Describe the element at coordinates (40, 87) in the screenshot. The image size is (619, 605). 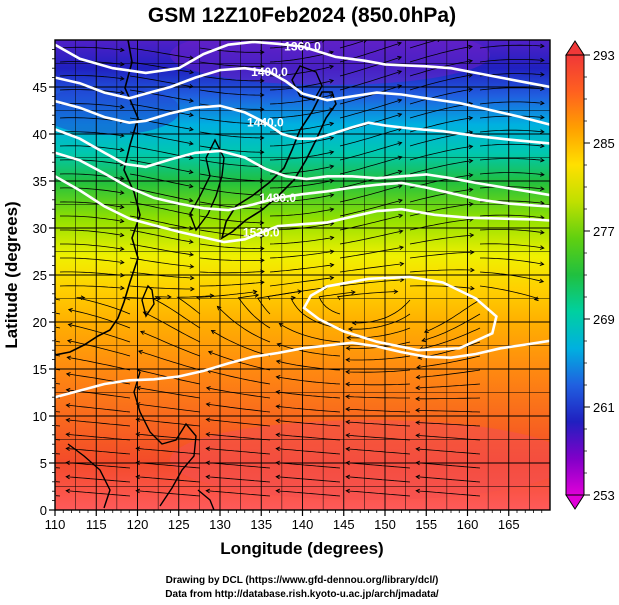
I see `y-tick-label: 45` at that location.